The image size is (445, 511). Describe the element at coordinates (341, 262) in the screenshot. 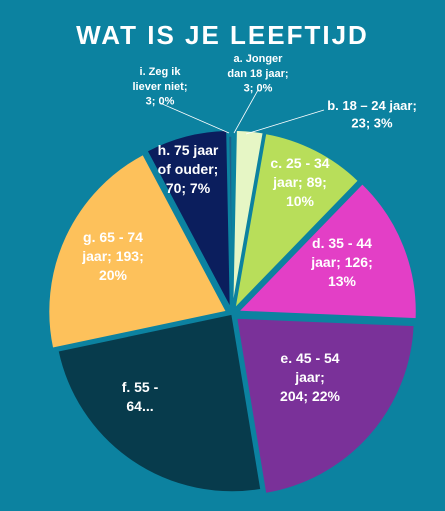

I see `data-label: d. 35 - 44 jaar; 126; 13%` at that location.